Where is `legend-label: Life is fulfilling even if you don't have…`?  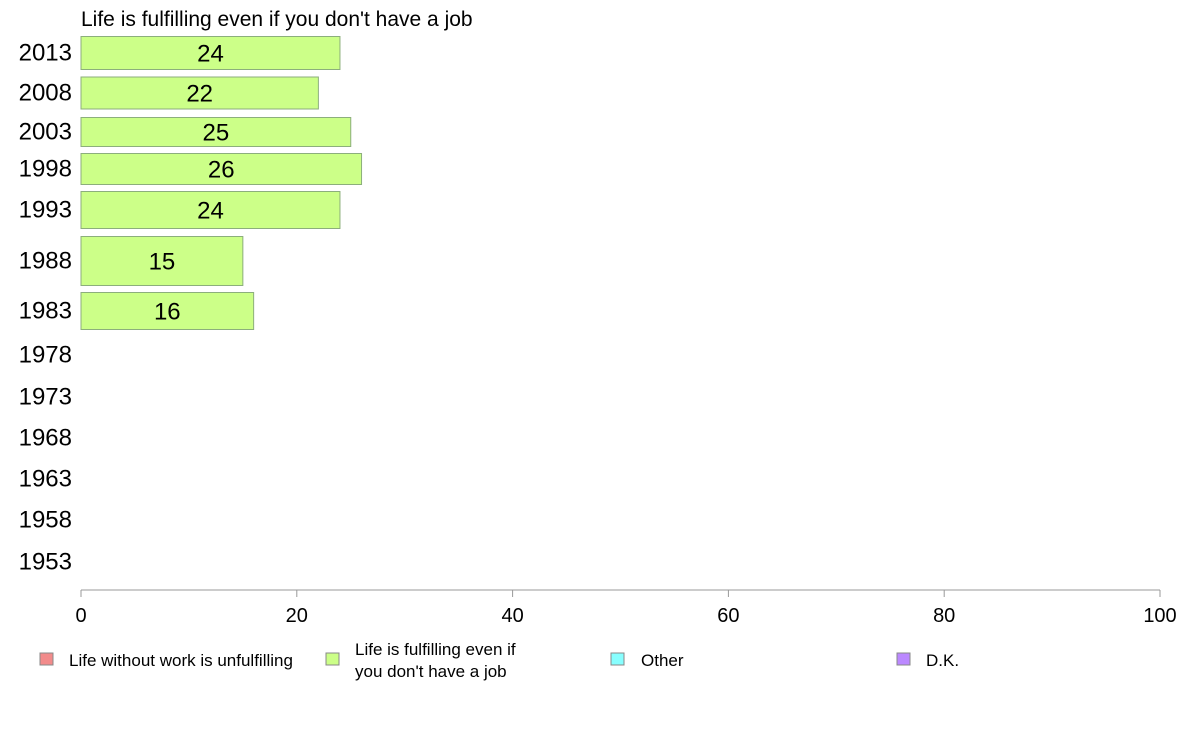 legend-label: Life is fulfilling even if you don't have… is located at coordinates (435, 660).